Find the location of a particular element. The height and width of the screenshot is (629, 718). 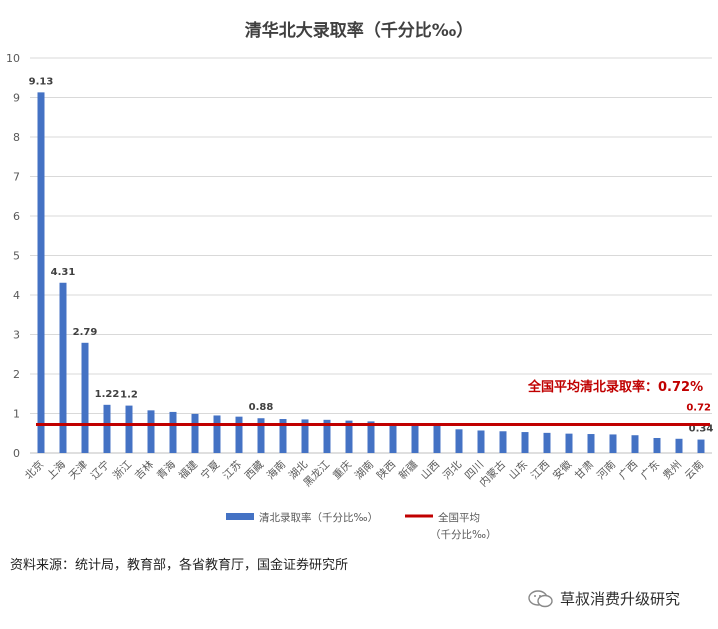

data-label: 1.2 is located at coordinates (129, 395).